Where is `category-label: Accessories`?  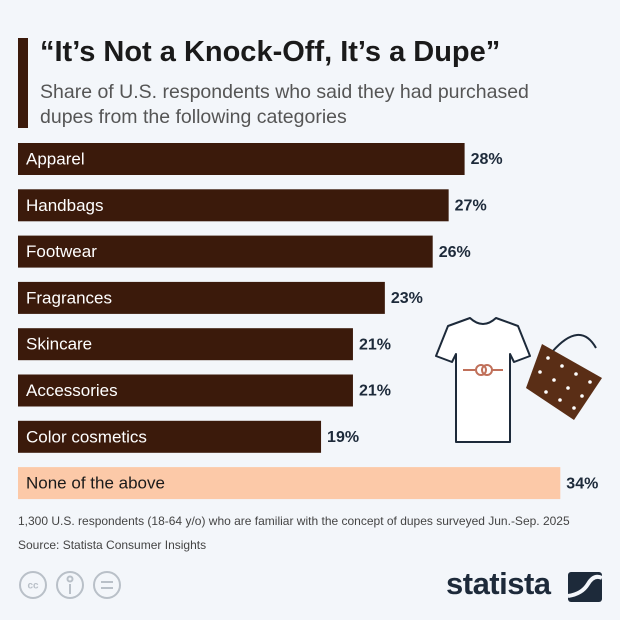 category-label: Accessories is located at coordinates (72, 390).